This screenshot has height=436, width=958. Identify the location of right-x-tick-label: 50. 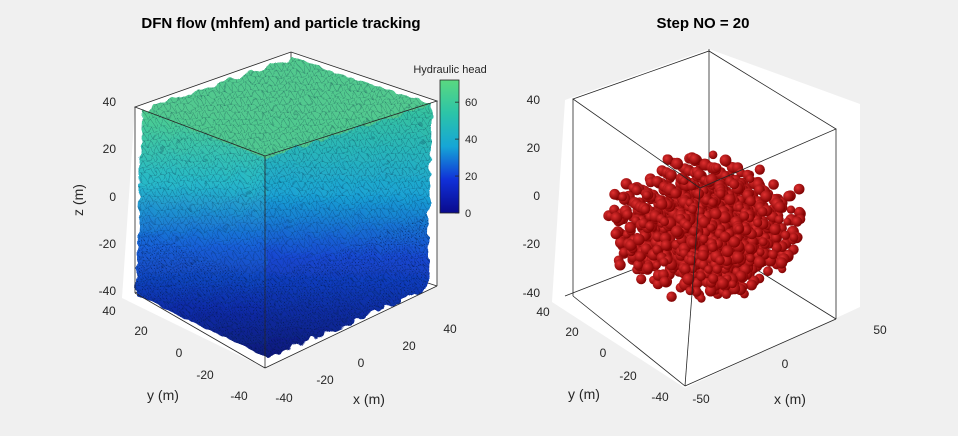
(880, 330).